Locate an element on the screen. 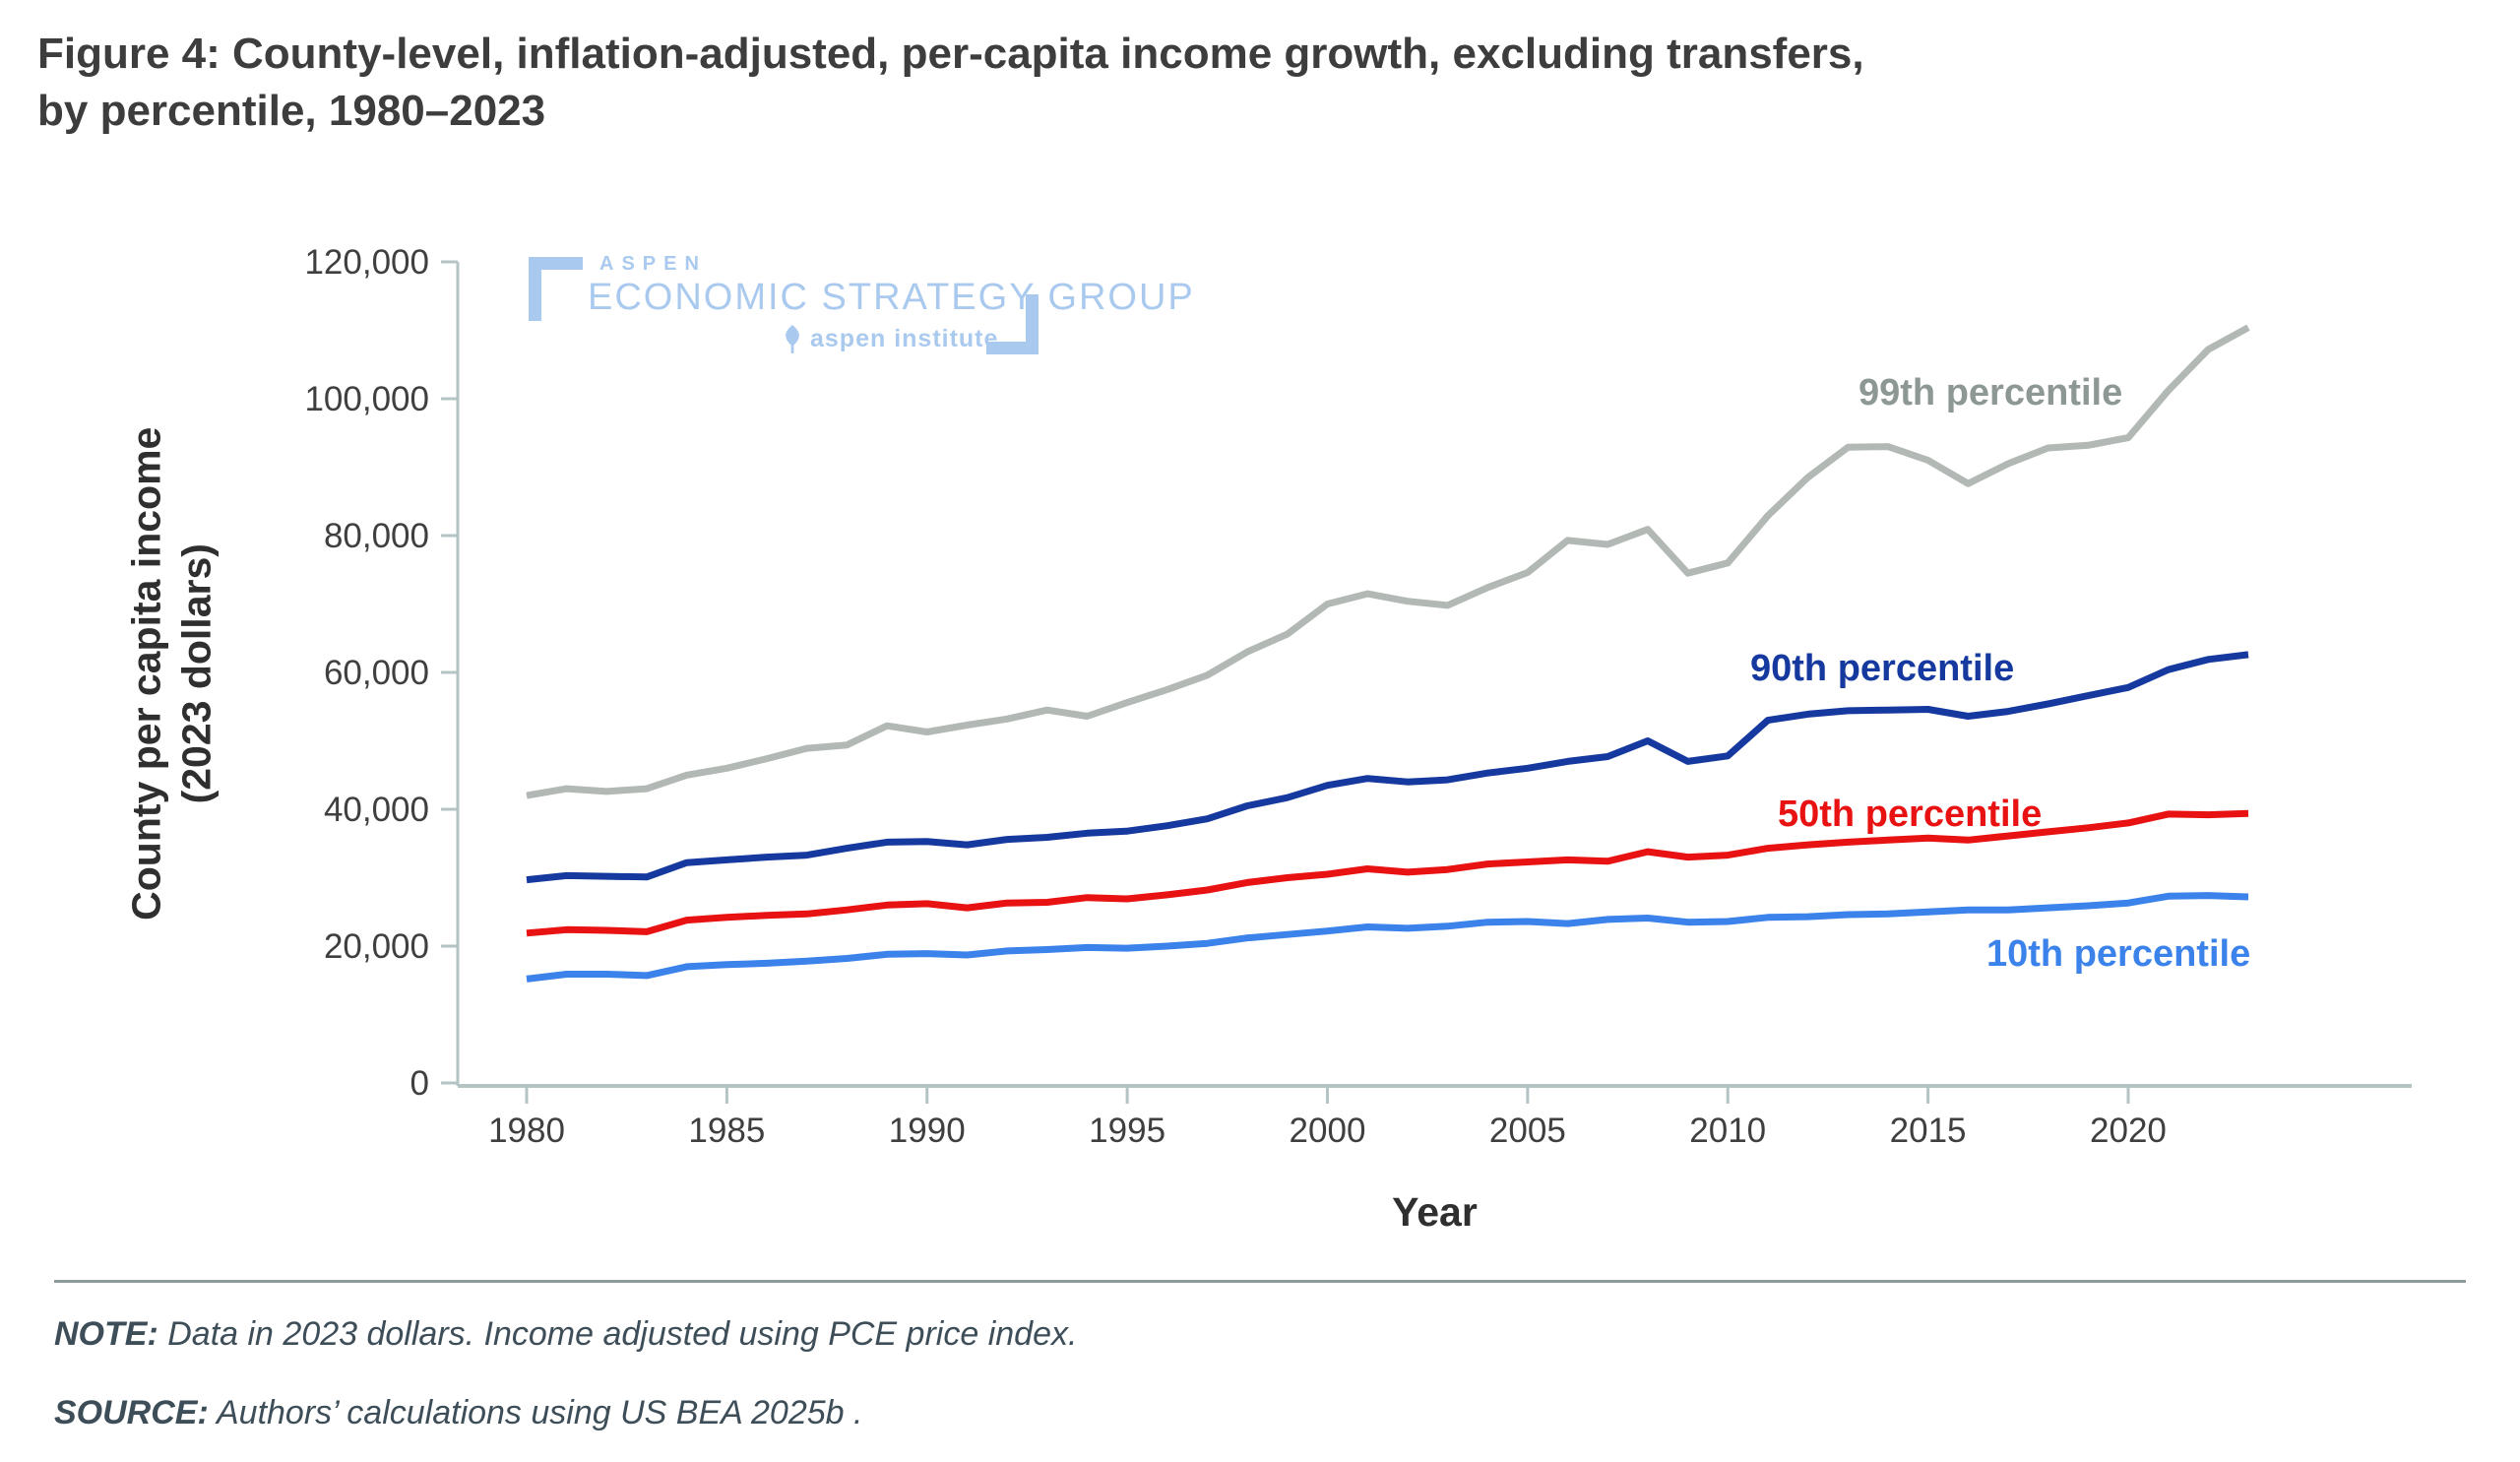  series-label-90th-percentile: 90th percentile is located at coordinates (1882, 668).